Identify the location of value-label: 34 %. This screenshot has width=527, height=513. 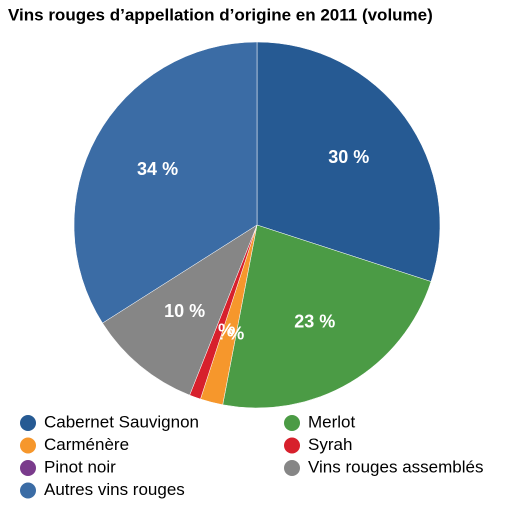
(157, 169).